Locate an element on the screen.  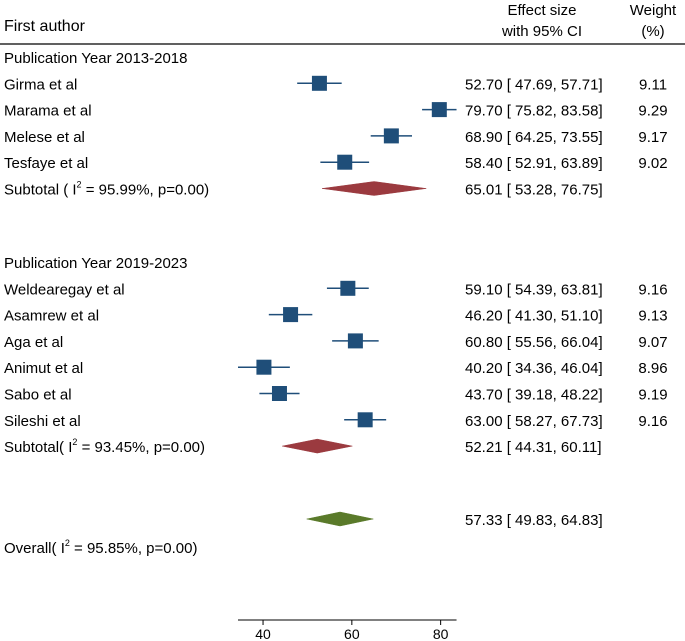
study-ci: 46.20 [ 41.30, 51.10] is located at coordinates (534, 316).